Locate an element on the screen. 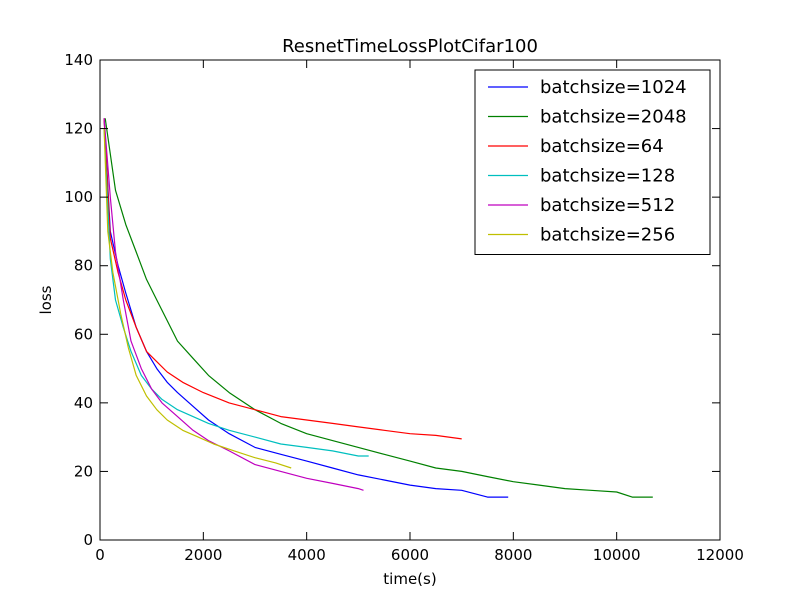  y-tick-label: 80 is located at coordinates (83, 266).